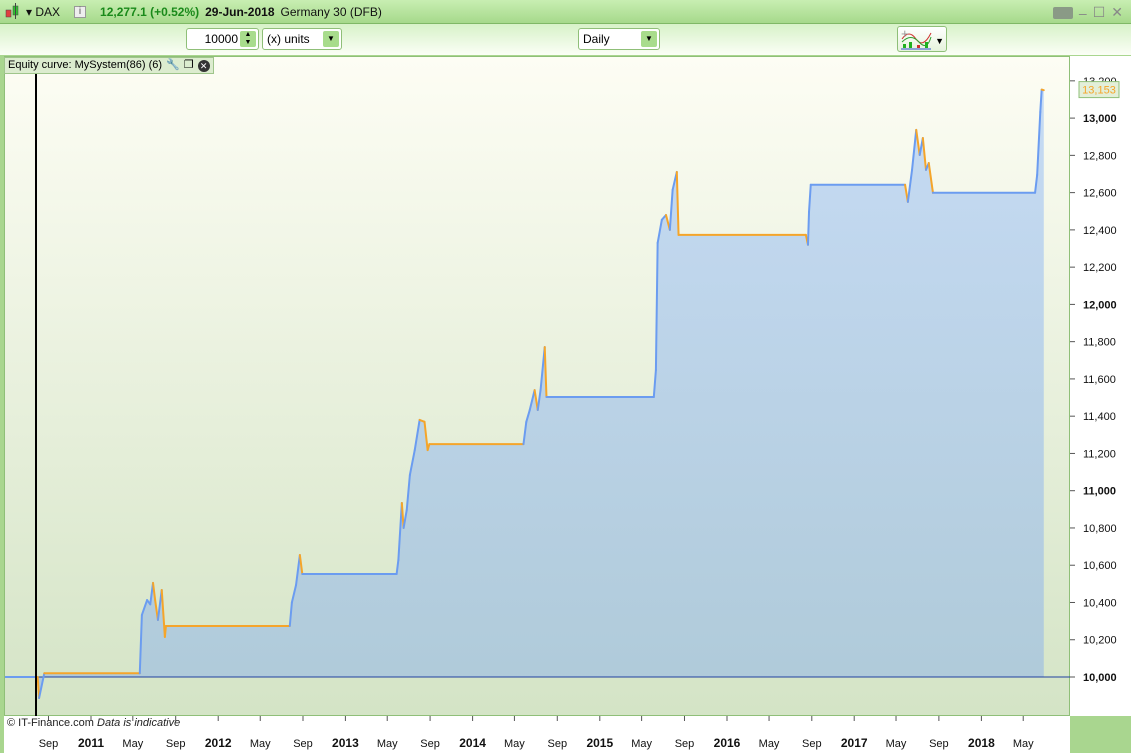 The width and height of the screenshot is (1131, 753). Describe the element at coordinates (1100, 678) in the screenshot. I see `y-tick-label: 10,000` at that location.